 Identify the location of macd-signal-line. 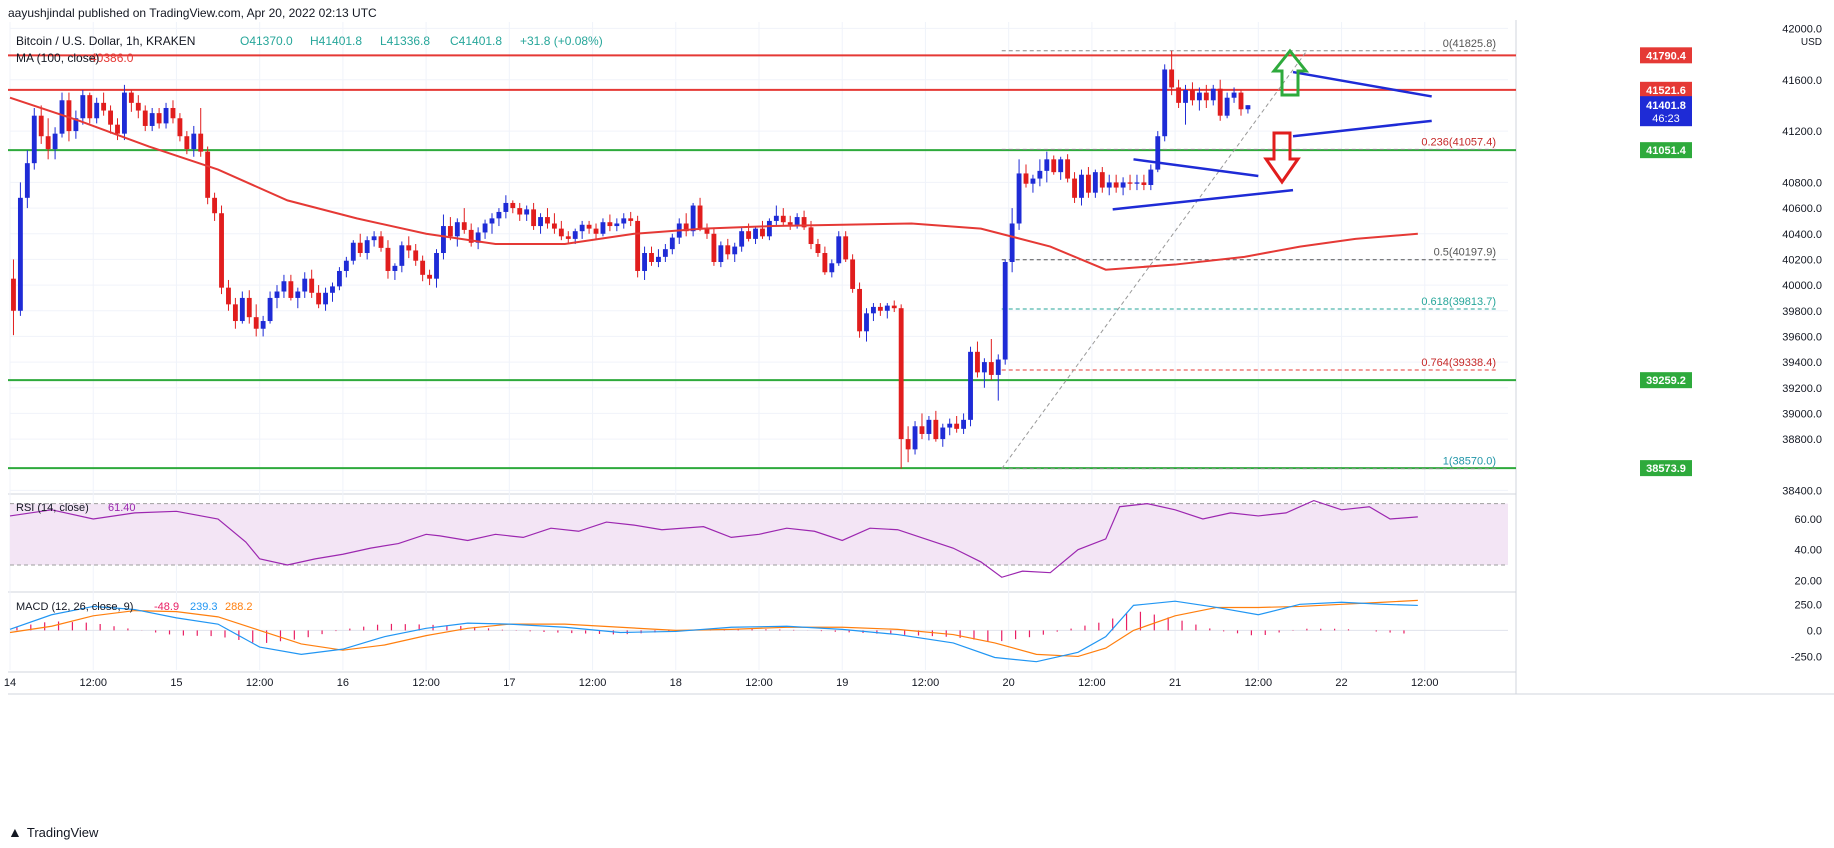
(713, 628).